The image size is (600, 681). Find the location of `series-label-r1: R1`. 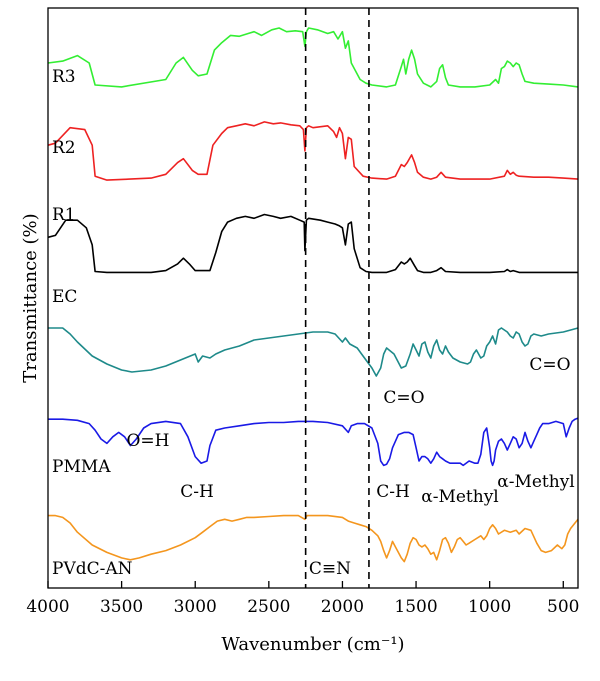

series-label-r1: R1 is located at coordinates (64, 215).